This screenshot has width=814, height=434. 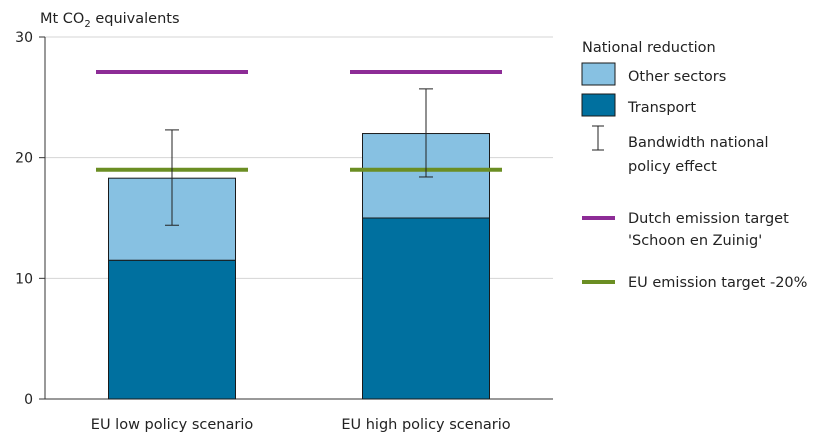 I want to click on legend-title: National reduction, so click(x=649, y=48).